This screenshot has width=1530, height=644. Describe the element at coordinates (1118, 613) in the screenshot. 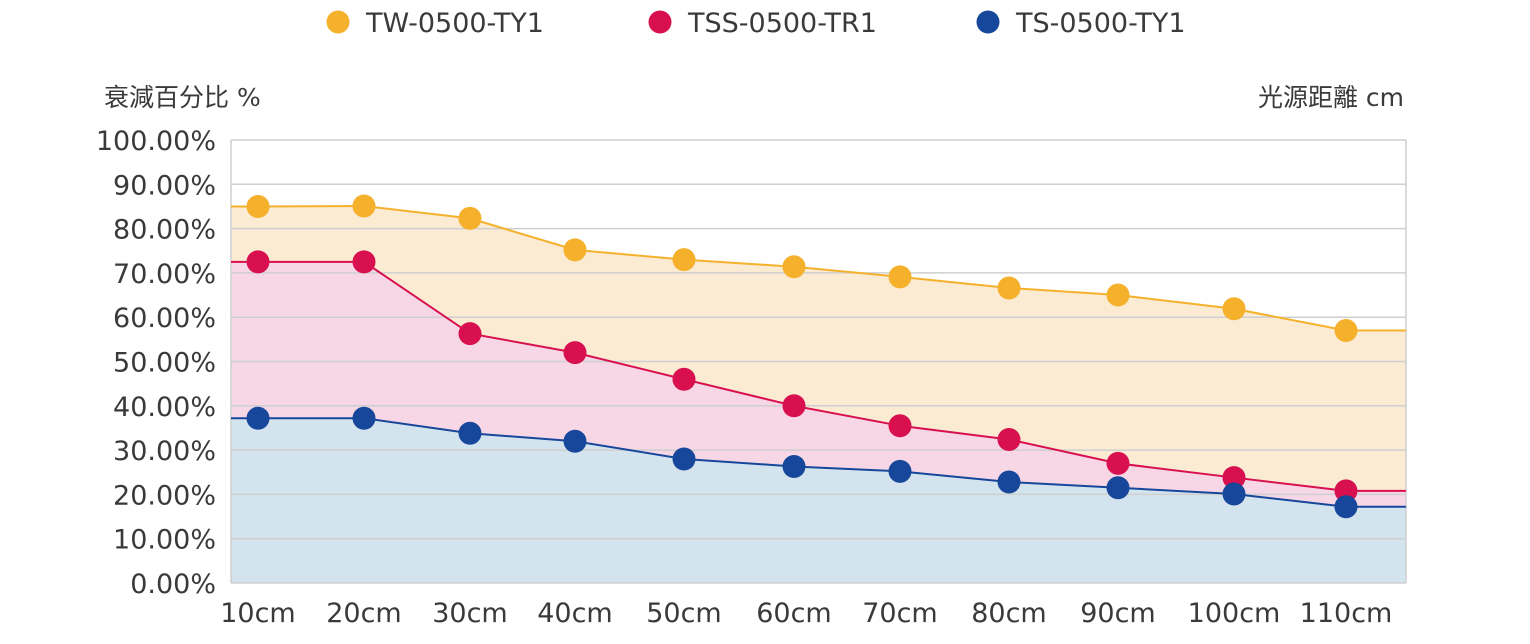

I see `x-tick-label: 90cm` at that location.